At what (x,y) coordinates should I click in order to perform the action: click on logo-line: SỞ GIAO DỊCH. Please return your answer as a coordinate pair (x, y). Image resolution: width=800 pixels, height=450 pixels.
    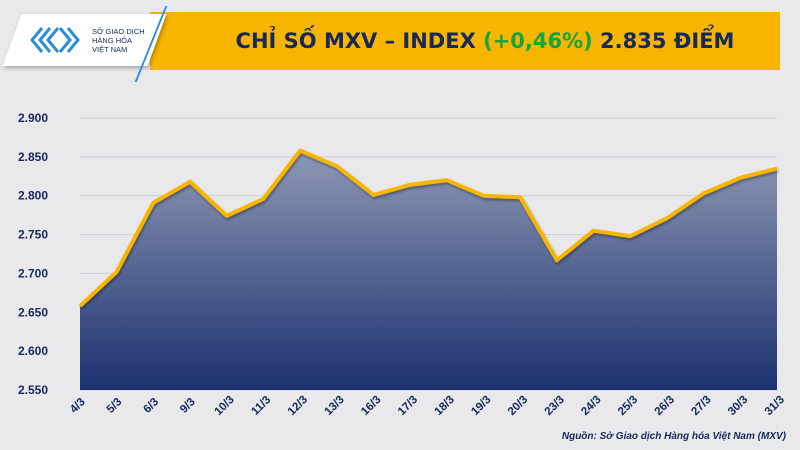
    Looking at the image, I should click on (118, 31).